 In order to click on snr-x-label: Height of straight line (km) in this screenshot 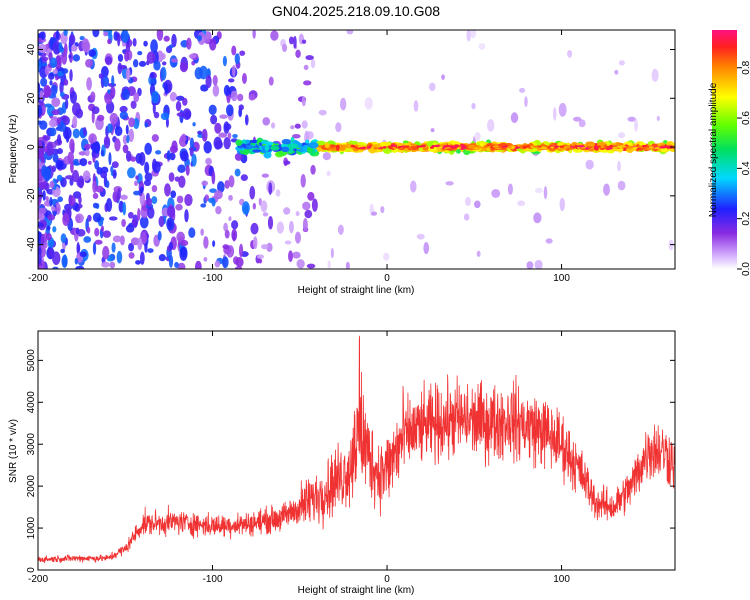, I will do `click(356, 590)`.